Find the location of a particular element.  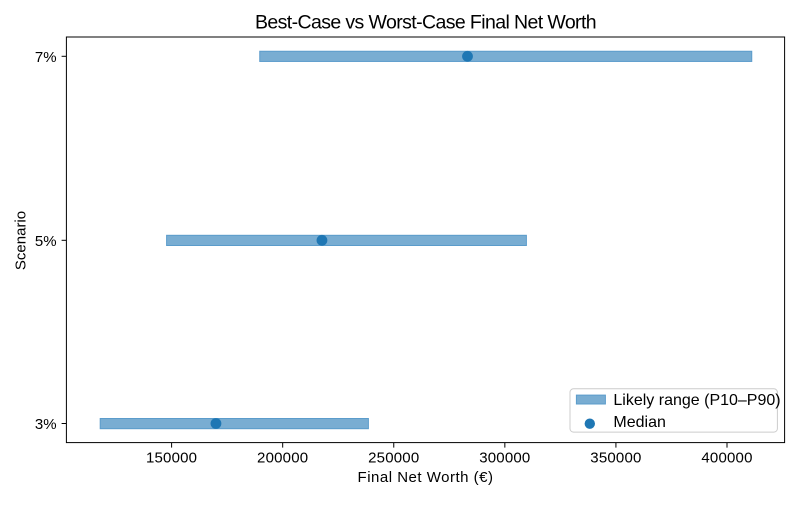

svg-text: 7% is located at coordinates (46, 57).